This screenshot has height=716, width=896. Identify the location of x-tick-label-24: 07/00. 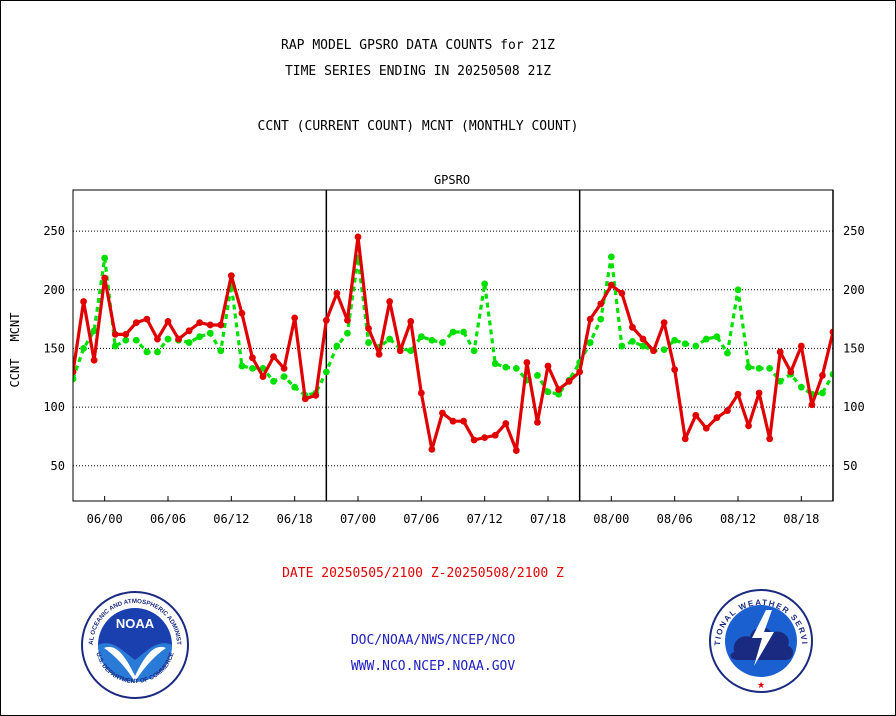
(358, 519).